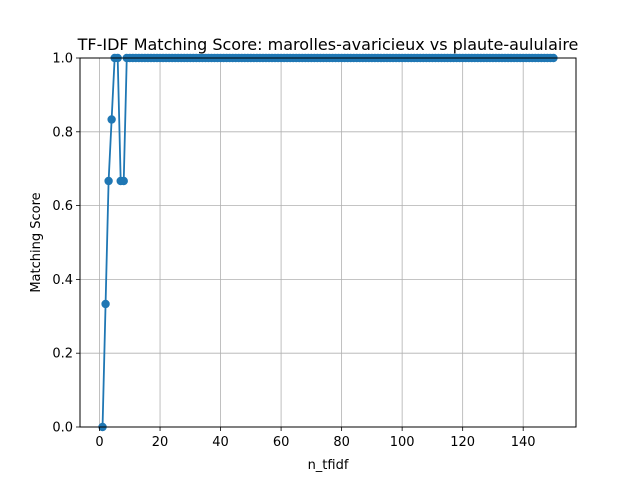 The image size is (640, 480). What do you see at coordinates (36, 242) in the screenshot?
I see `y-axis-label: Matching Score` at bounding box center [36, 242].